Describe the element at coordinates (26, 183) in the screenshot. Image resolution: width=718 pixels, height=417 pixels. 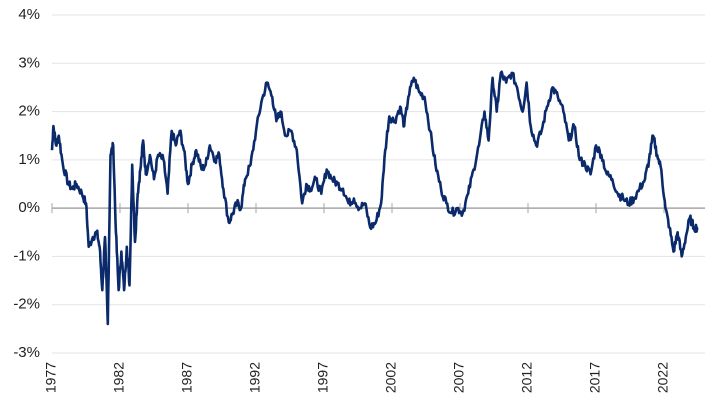
I see `y-axis: 4% 3% 2% 1% 0% -1% -2% -3%` at that location.